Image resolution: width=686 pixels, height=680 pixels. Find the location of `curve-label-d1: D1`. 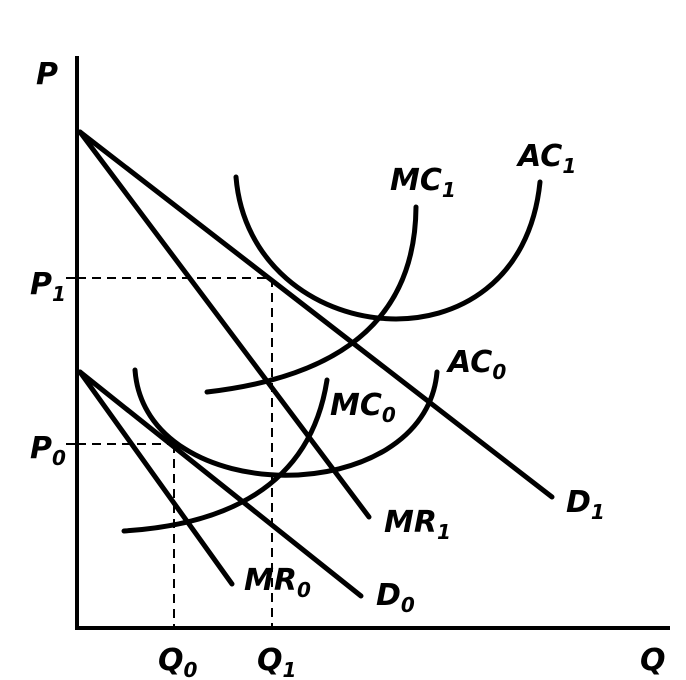

curve-label-d1: D1 is located at coordinates (585, 504).